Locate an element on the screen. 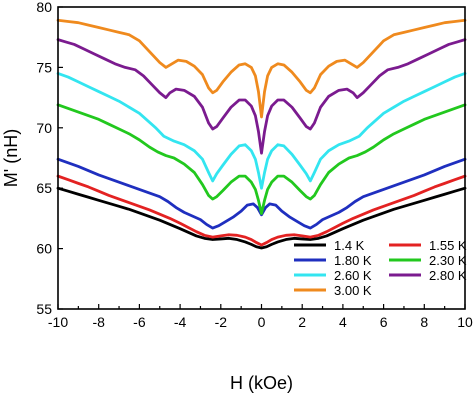 This screenshot has width=474, height=412. y-axis-label: M' (nH) is located at coordinates (11, 158).